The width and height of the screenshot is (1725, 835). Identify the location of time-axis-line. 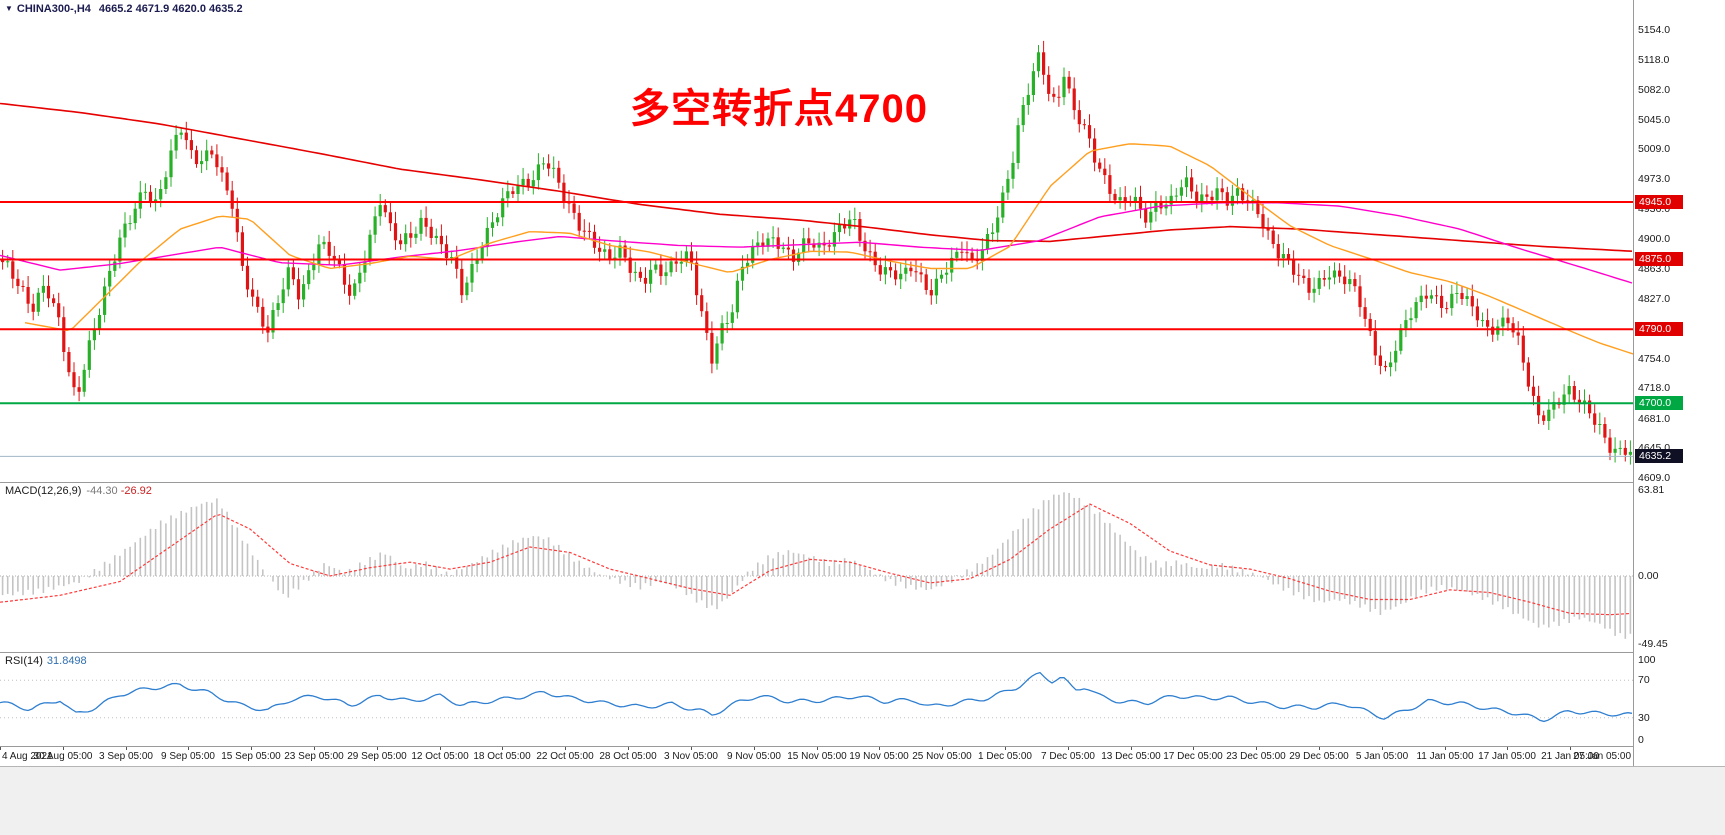
(862, 746).